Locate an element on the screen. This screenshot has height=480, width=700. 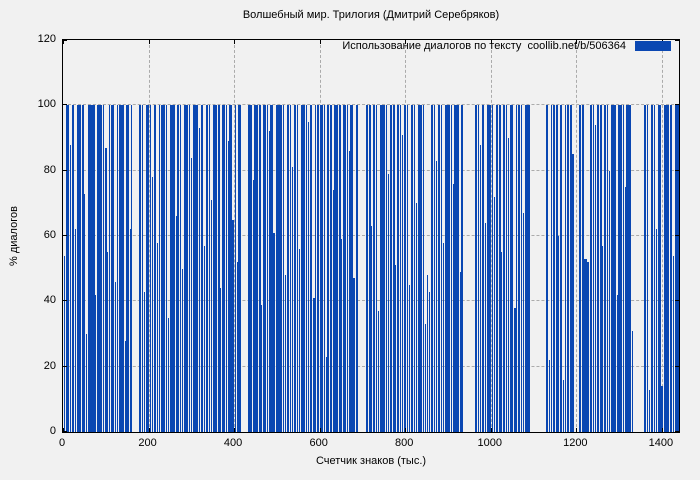
y-tick-label: 40 is located at coordinates (49, 300).